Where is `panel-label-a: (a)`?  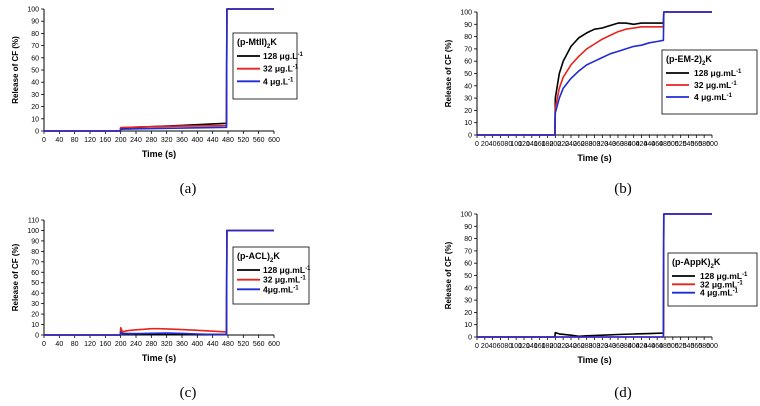 panel-label-a: (a) is located at coordinates (188, 189).